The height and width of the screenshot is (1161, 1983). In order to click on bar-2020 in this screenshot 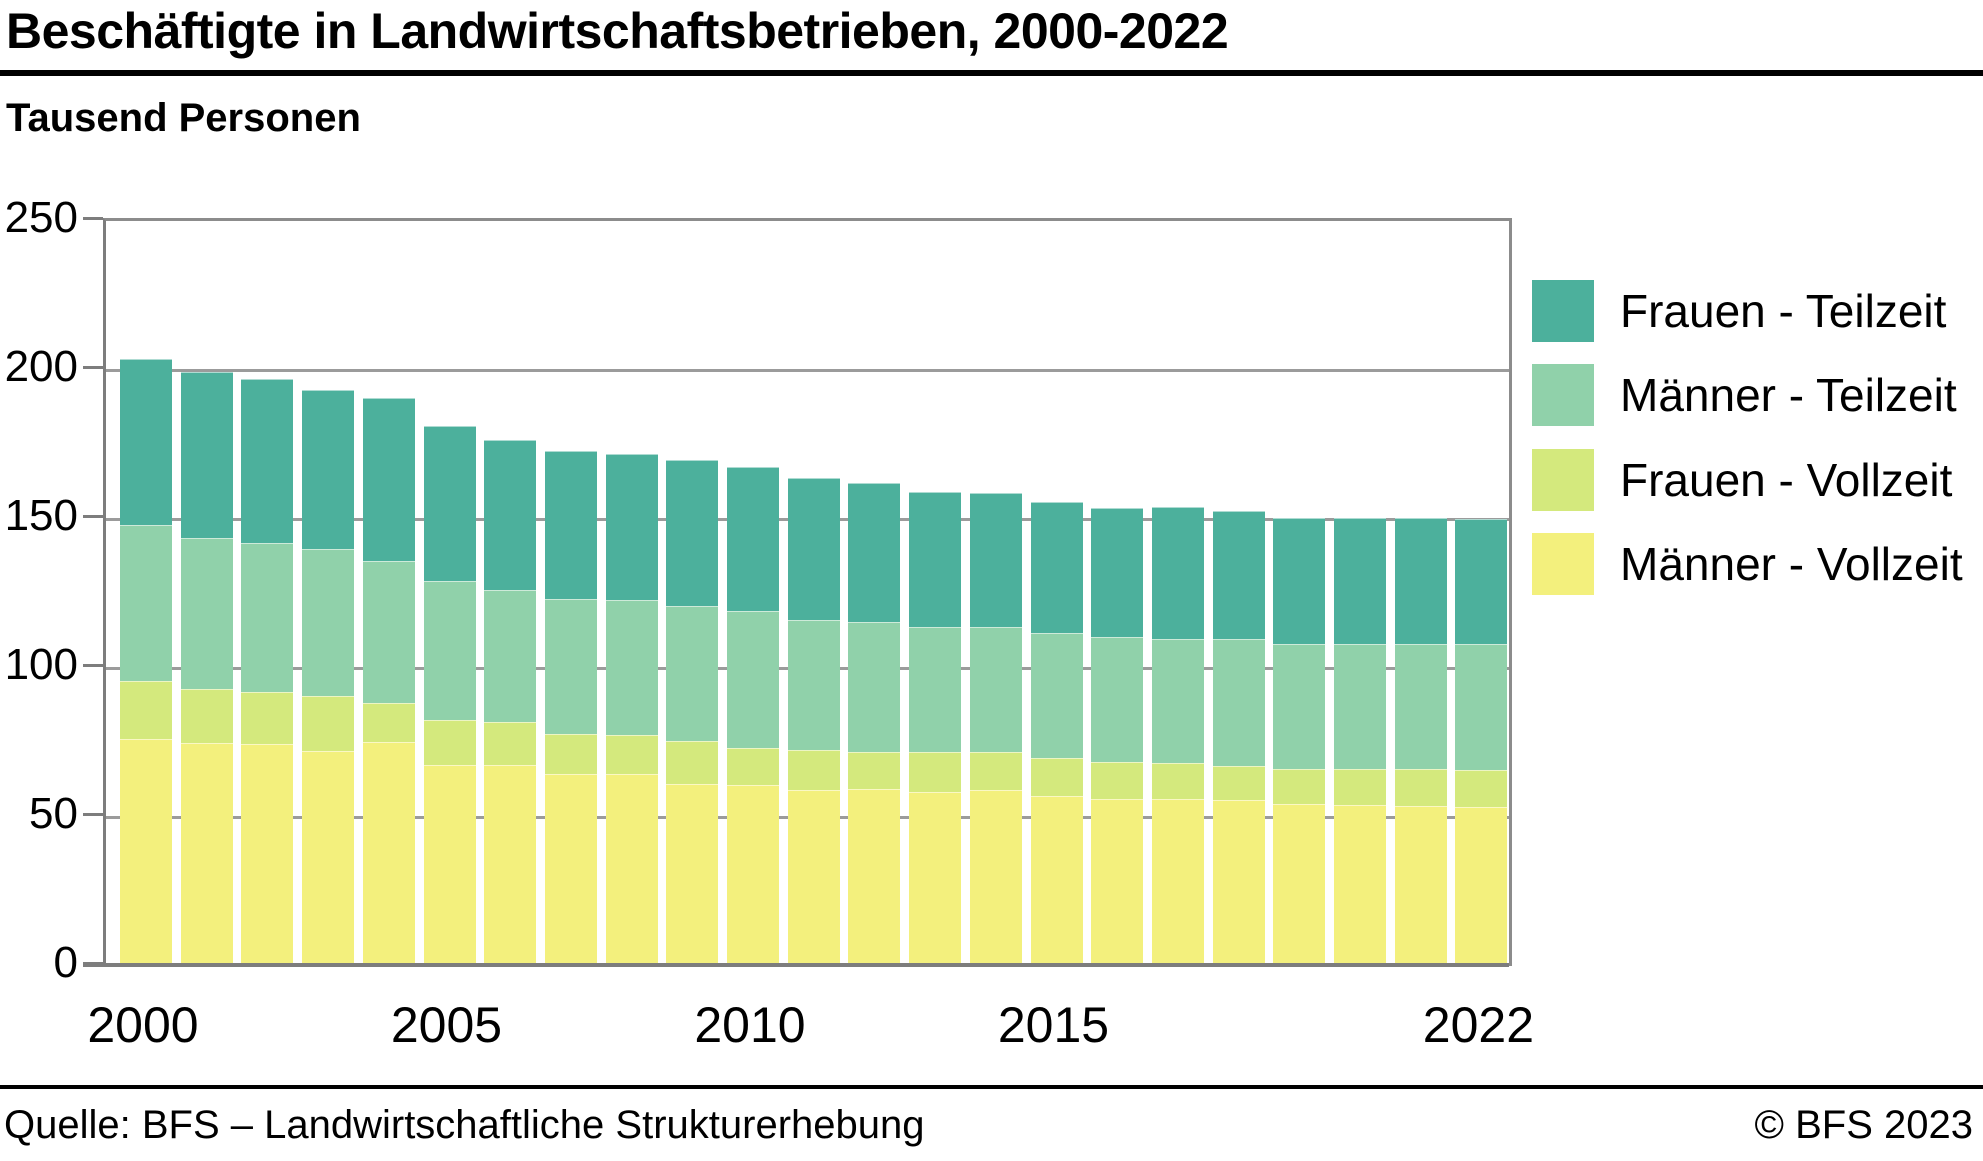, I will do `click(1360, 741)`.